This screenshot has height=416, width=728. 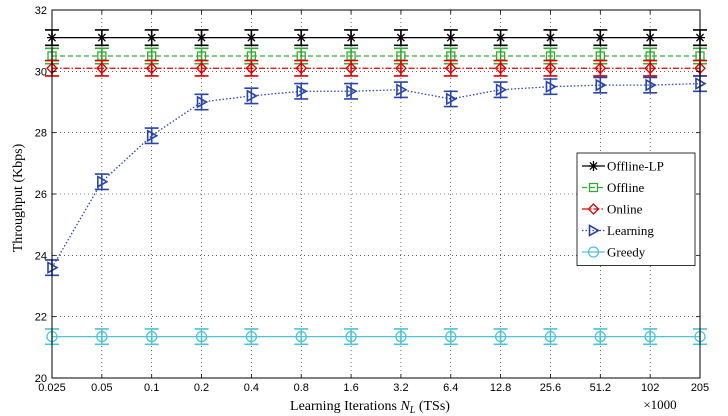 What do you see at coordinates (404, 406) in the screenshot?
I see `x-axis-label-variable: N` at bounding box center [404, 406].